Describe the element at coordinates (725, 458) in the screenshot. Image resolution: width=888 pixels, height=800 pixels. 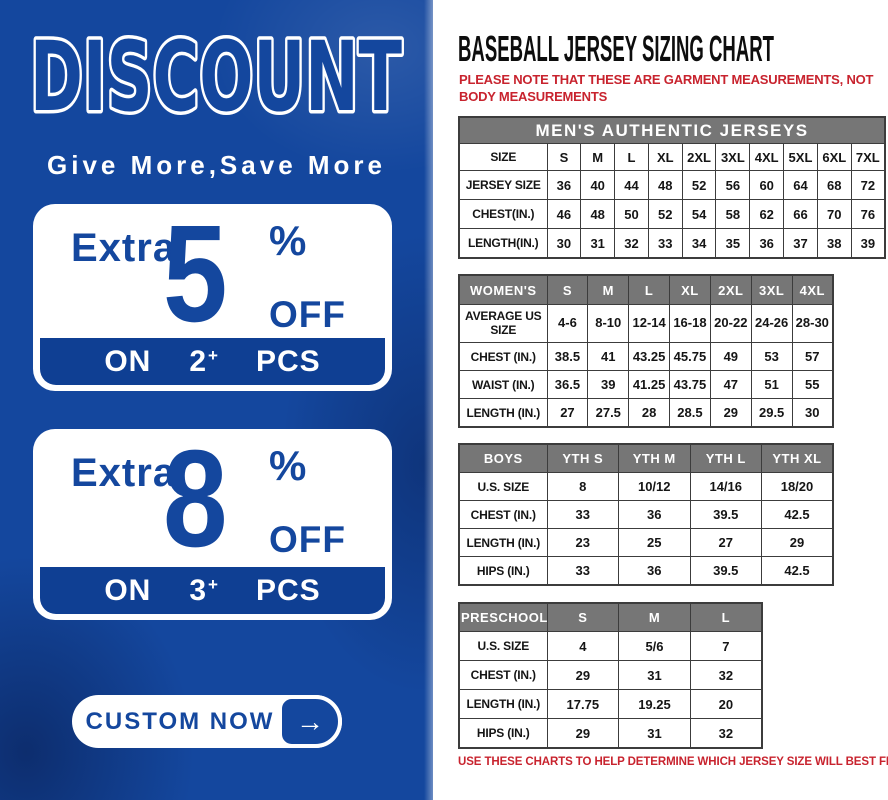
I see `header-cell: YTH L` at that location.